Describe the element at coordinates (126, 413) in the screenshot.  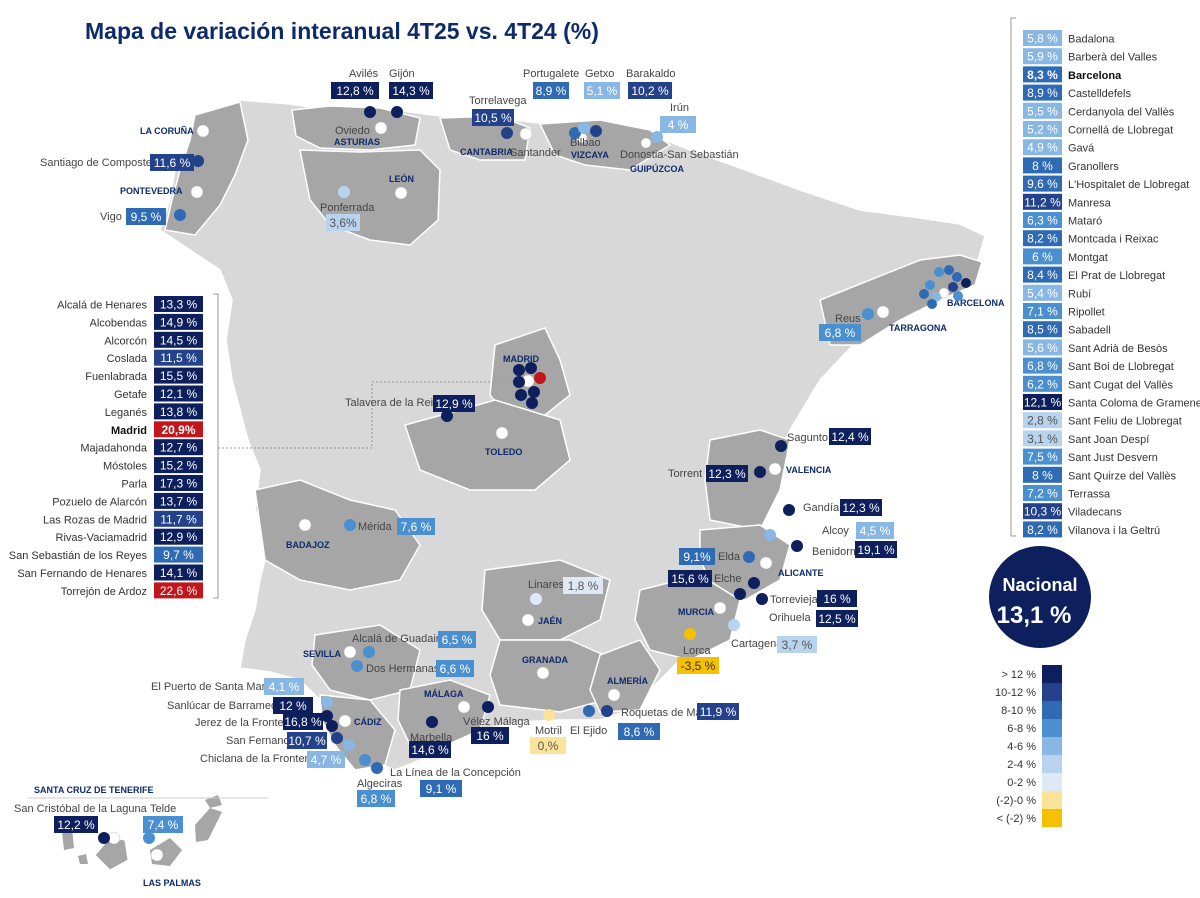
I see `madrid-name: Leganés` at that location.